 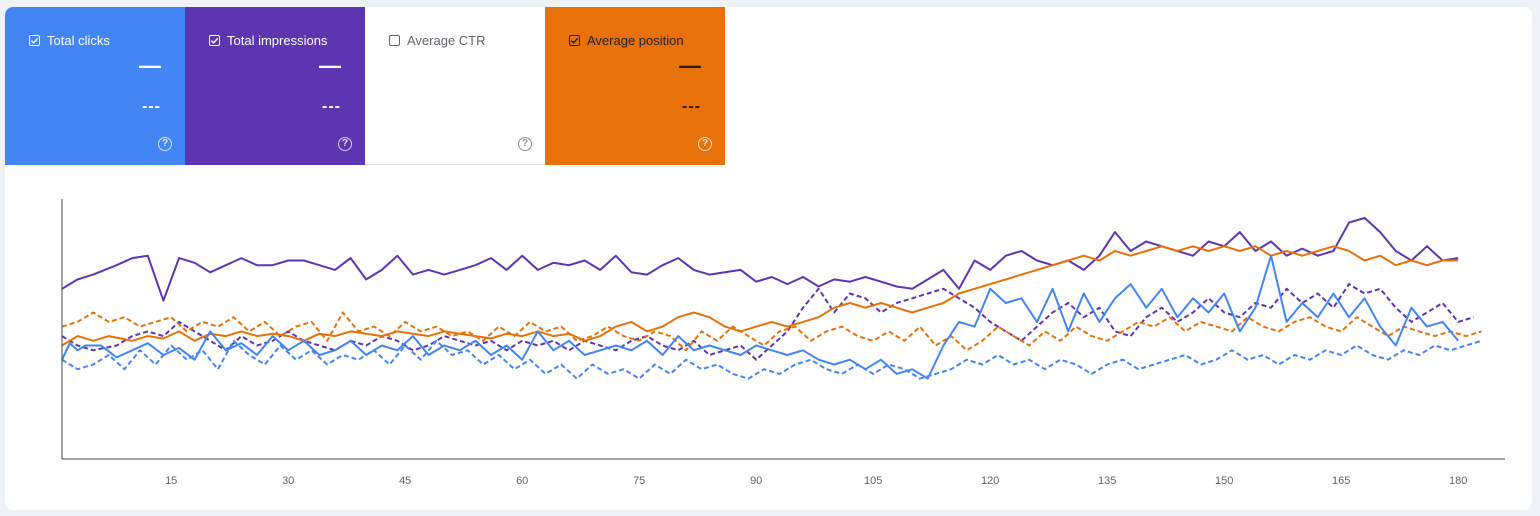 I want to click on total-clicks-label: Total clicks, so click(x=78, y=40).